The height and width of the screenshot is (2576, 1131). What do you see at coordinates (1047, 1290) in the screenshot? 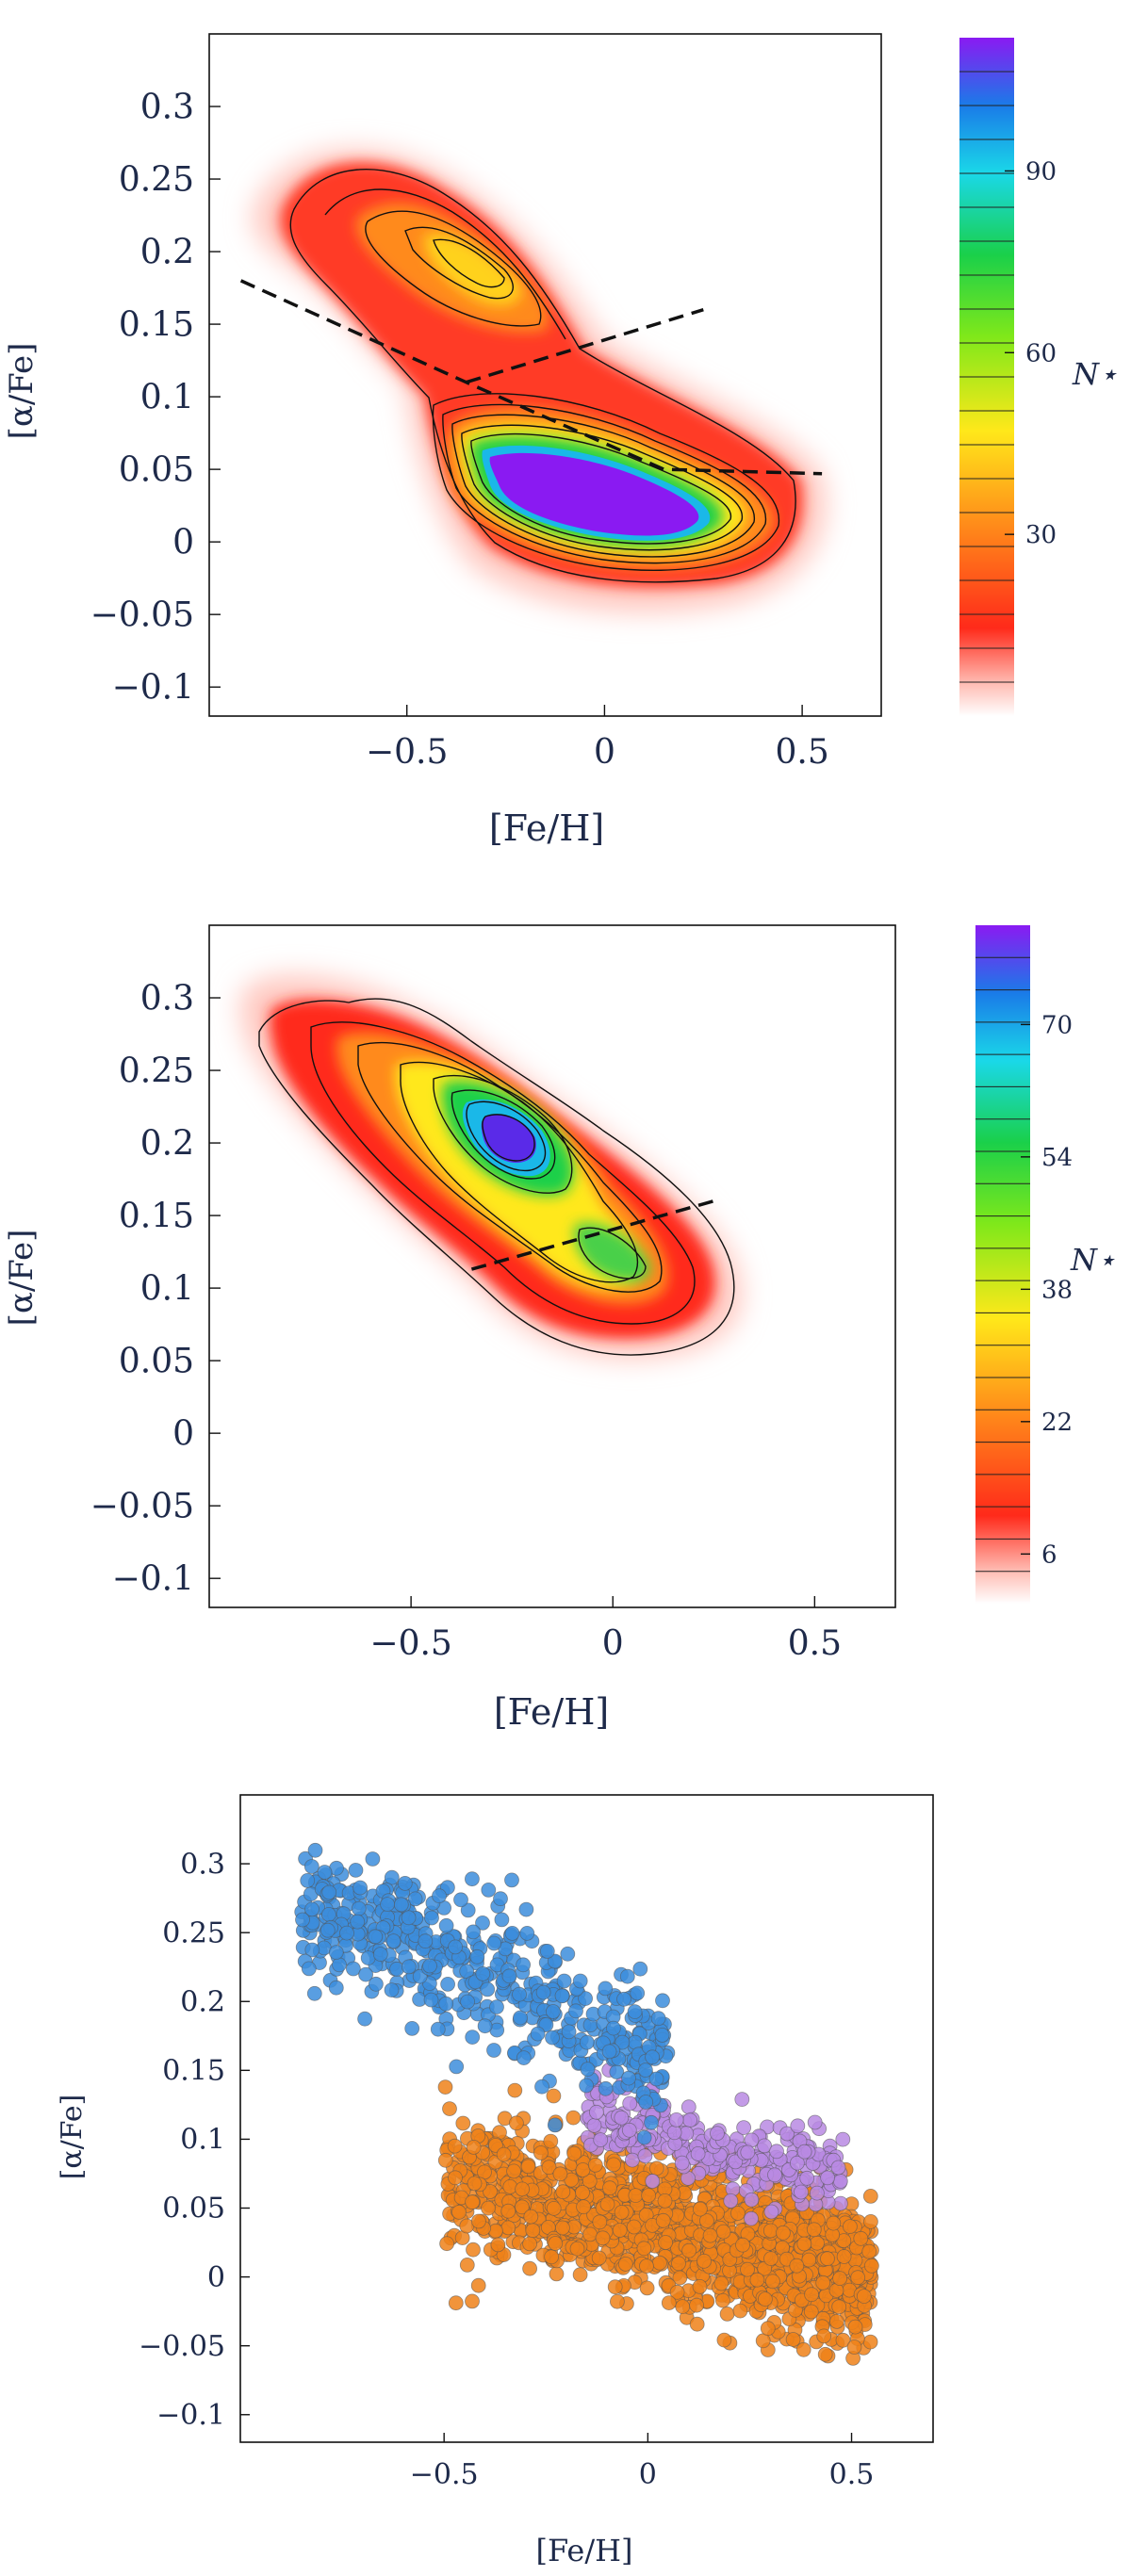
I see `colorbar-middle-ticks: 6 22 38 54 70` at bounding box center [1047, 1290].